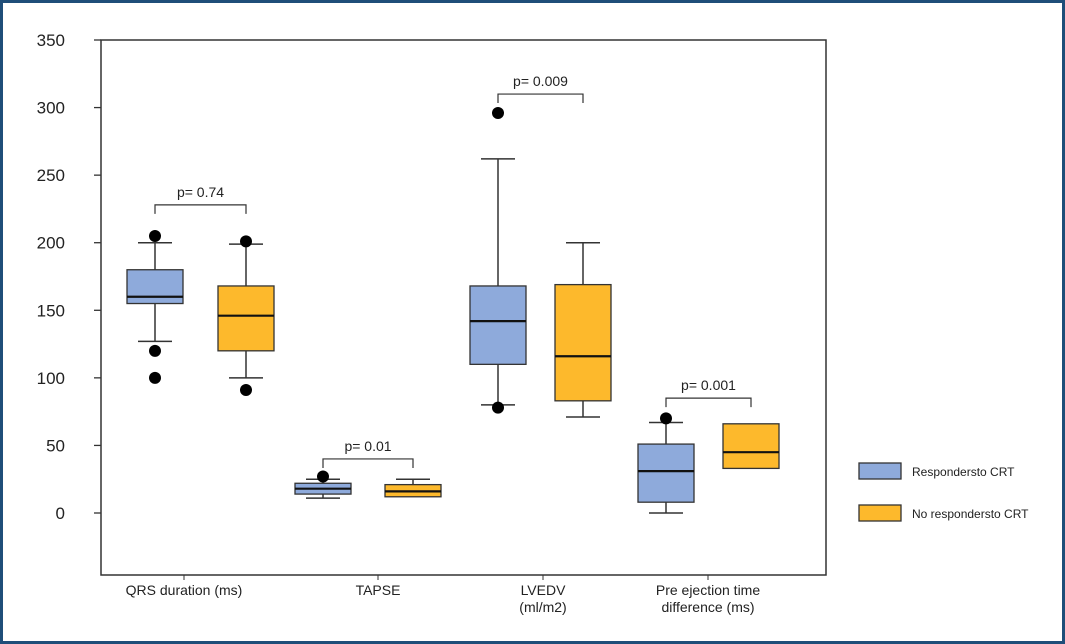 Image resolution: width=1065 pixels, height=644 pixels. What do you see at coordinates (51, 175) in the screenshot?
I see `y-tick-label: 250` at bounding box center [51, 175].